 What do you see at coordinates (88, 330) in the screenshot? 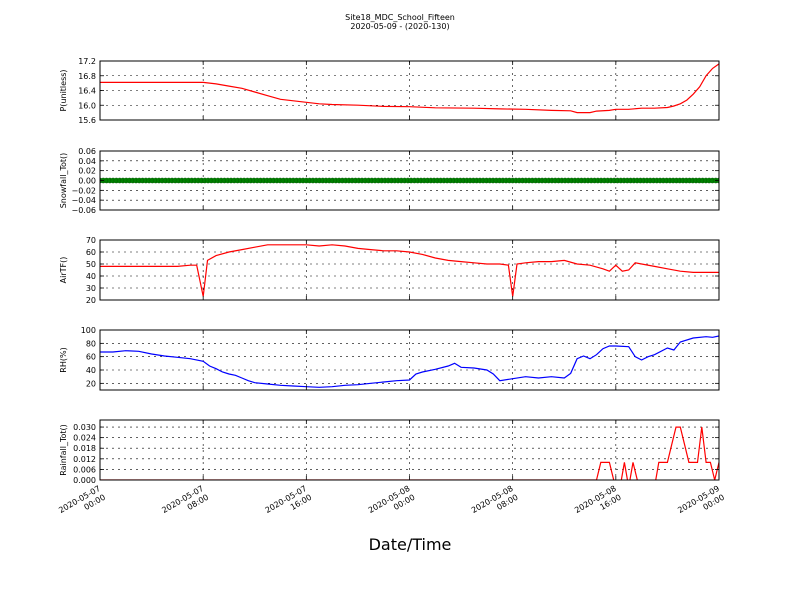
I see `y-tick-label: 100` at bounding box center [88, 330].